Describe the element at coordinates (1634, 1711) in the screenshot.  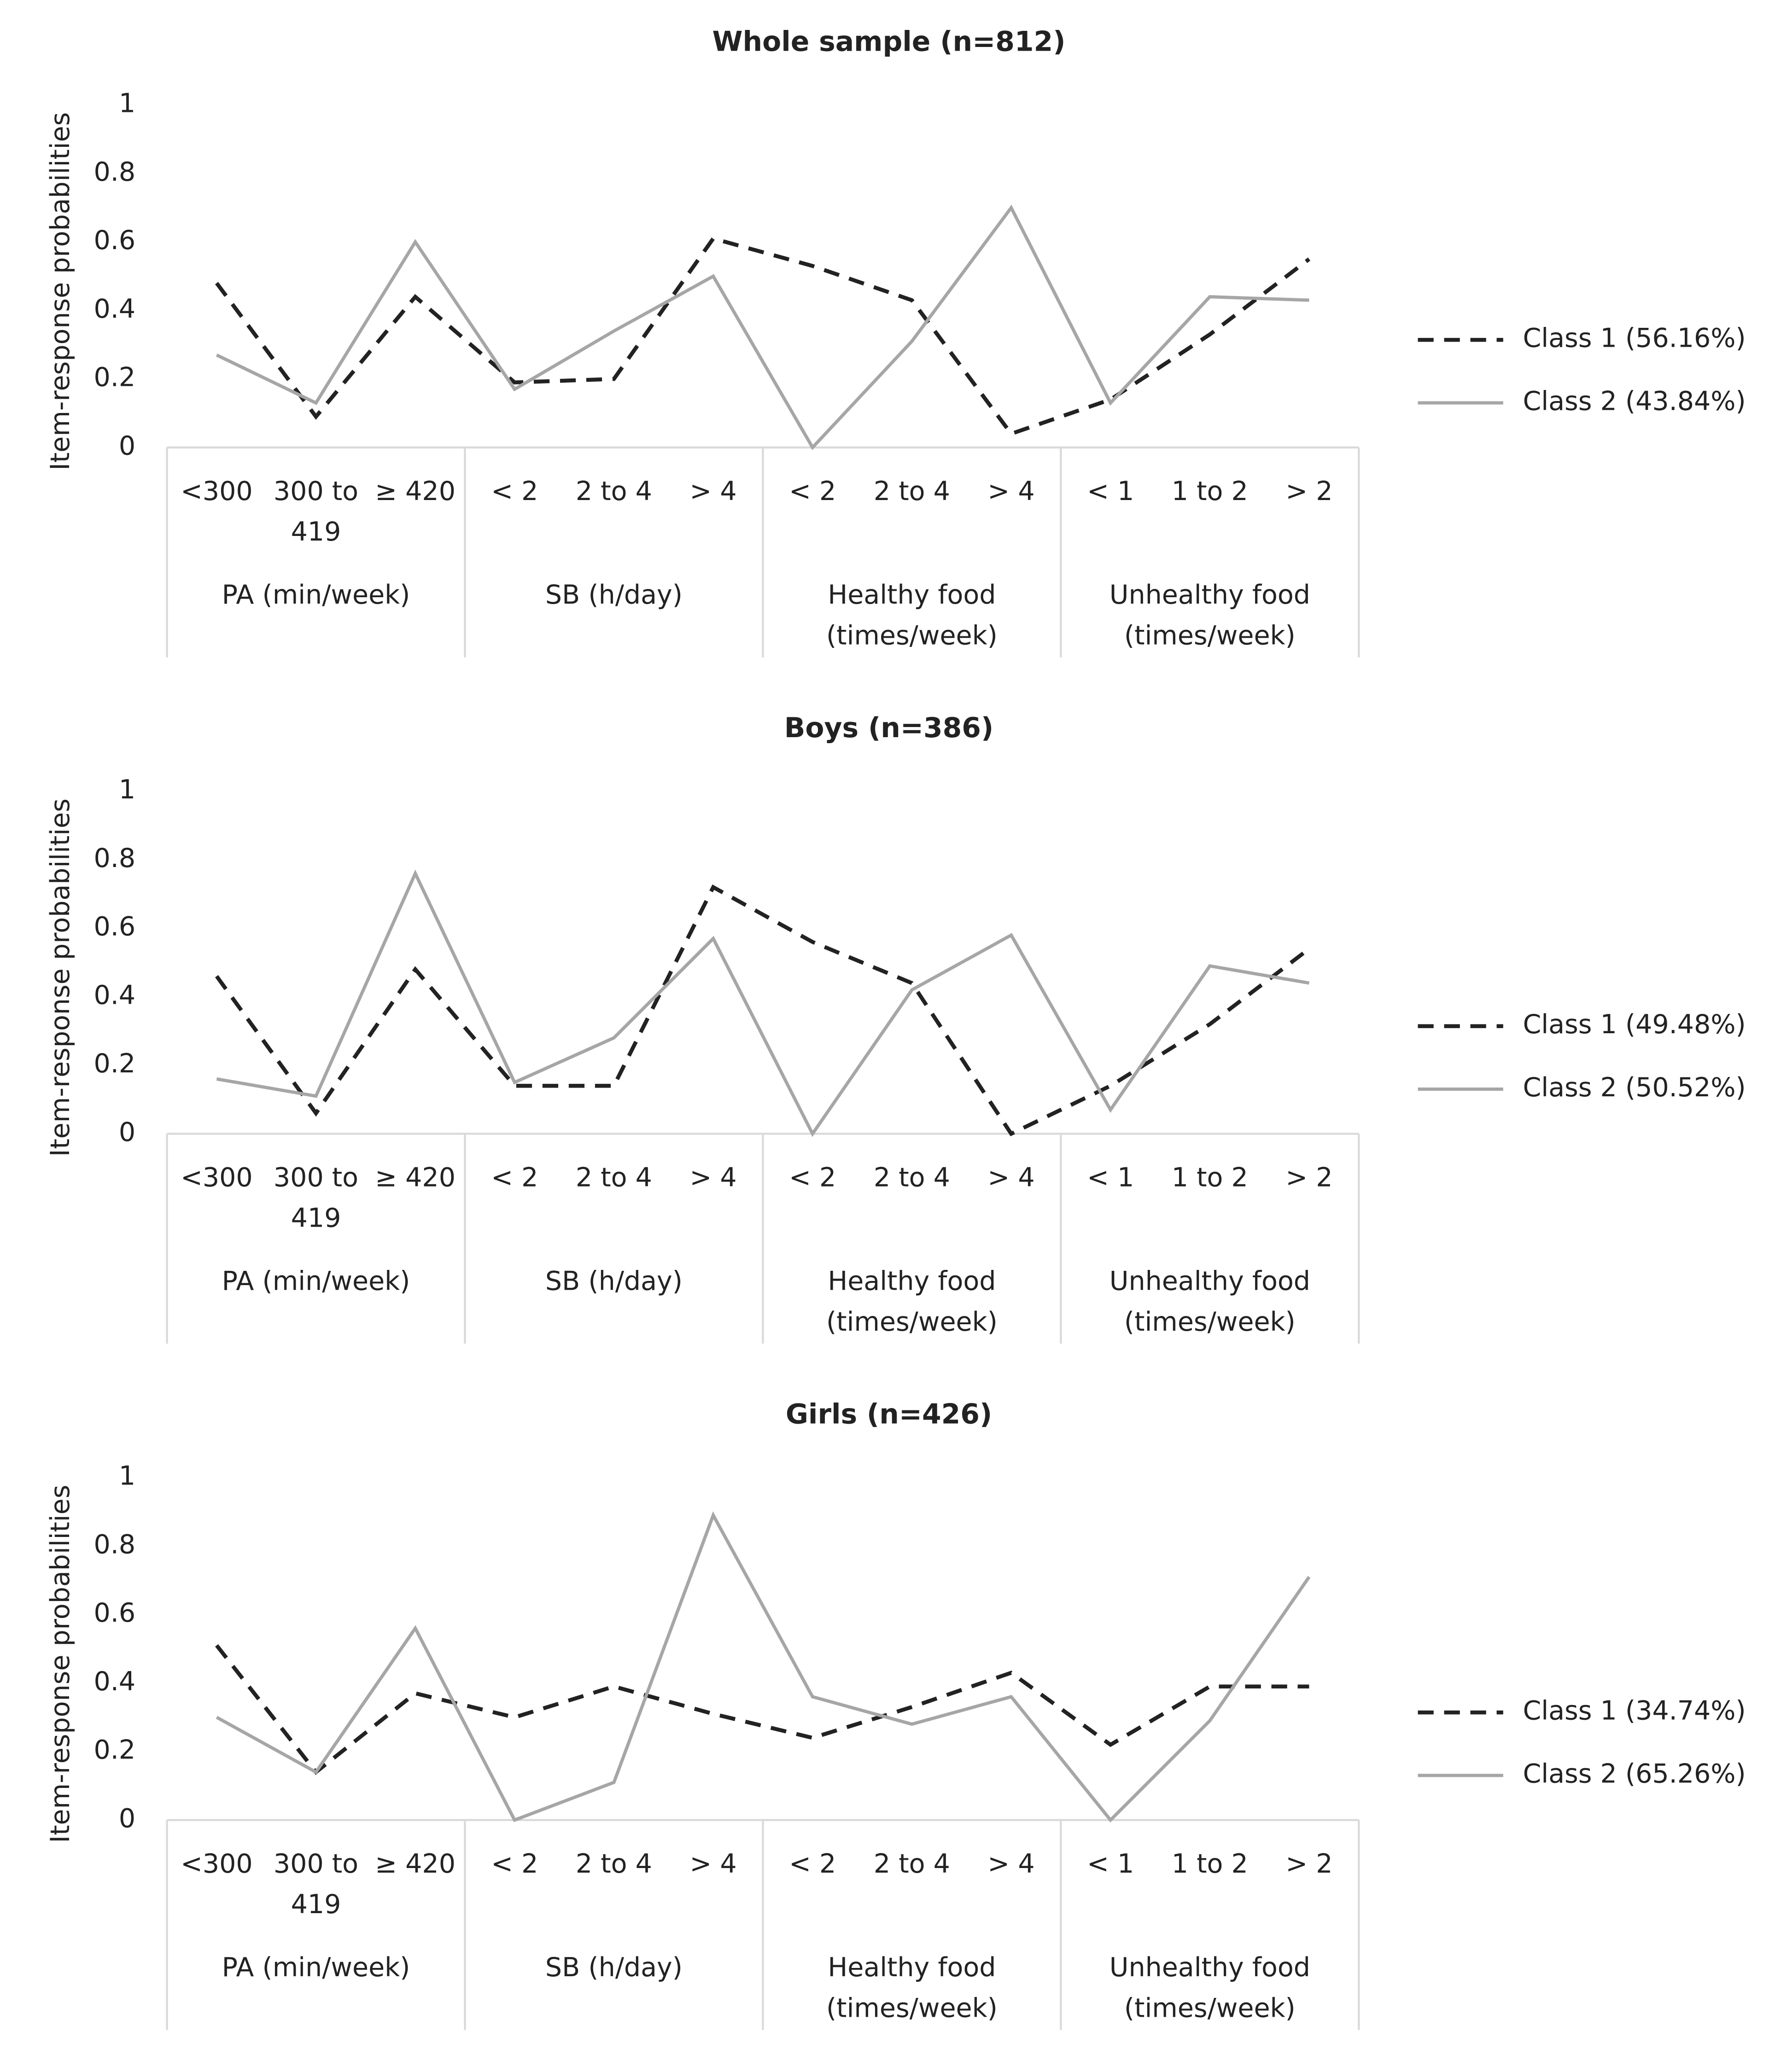
I see `legend-label: Class 1 (34.74%)` at that location.